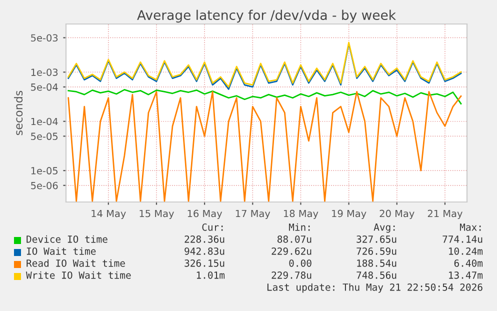 The height and width of the screenshot is (311, 497). Describe the element at coordinates (374, 288) in the screenshot. I see `text: Last update: Thu May 21 22:50:54 2026` at that location.